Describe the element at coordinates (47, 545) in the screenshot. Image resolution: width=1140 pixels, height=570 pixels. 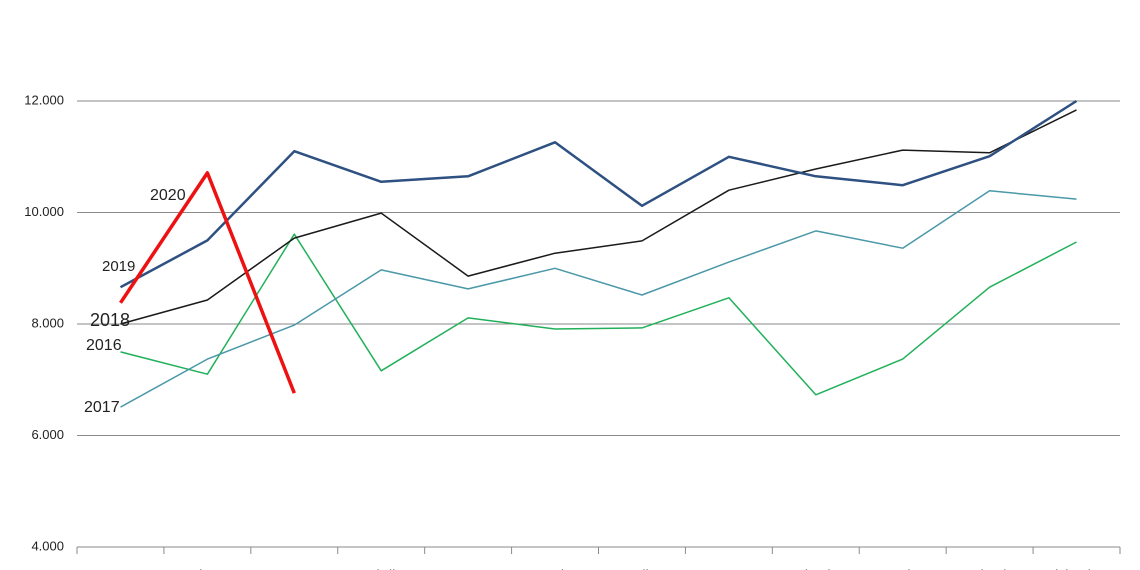
I see `y-tick-label: 4.000` at that location.